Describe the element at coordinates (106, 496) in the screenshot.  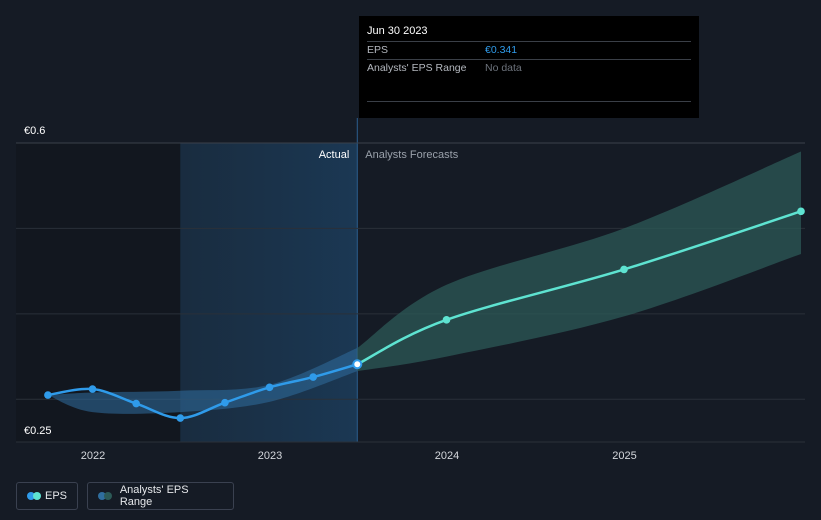
I see `range-legend-icon` at that location.